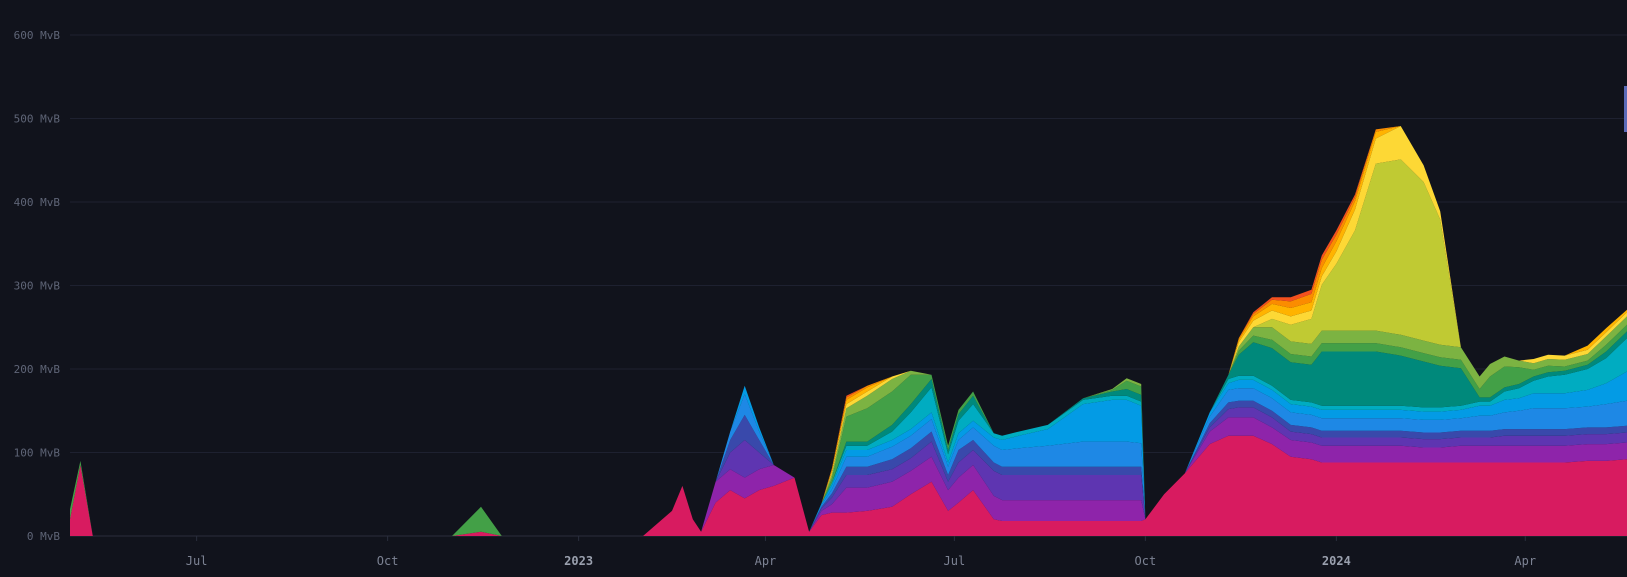 The height and width of the screenshot is (577, 1627). What do you see at coordinates (37, 453) in the screenshot?
I see `y-tick-label: 100 MvB` at bounding box center [37, 453].